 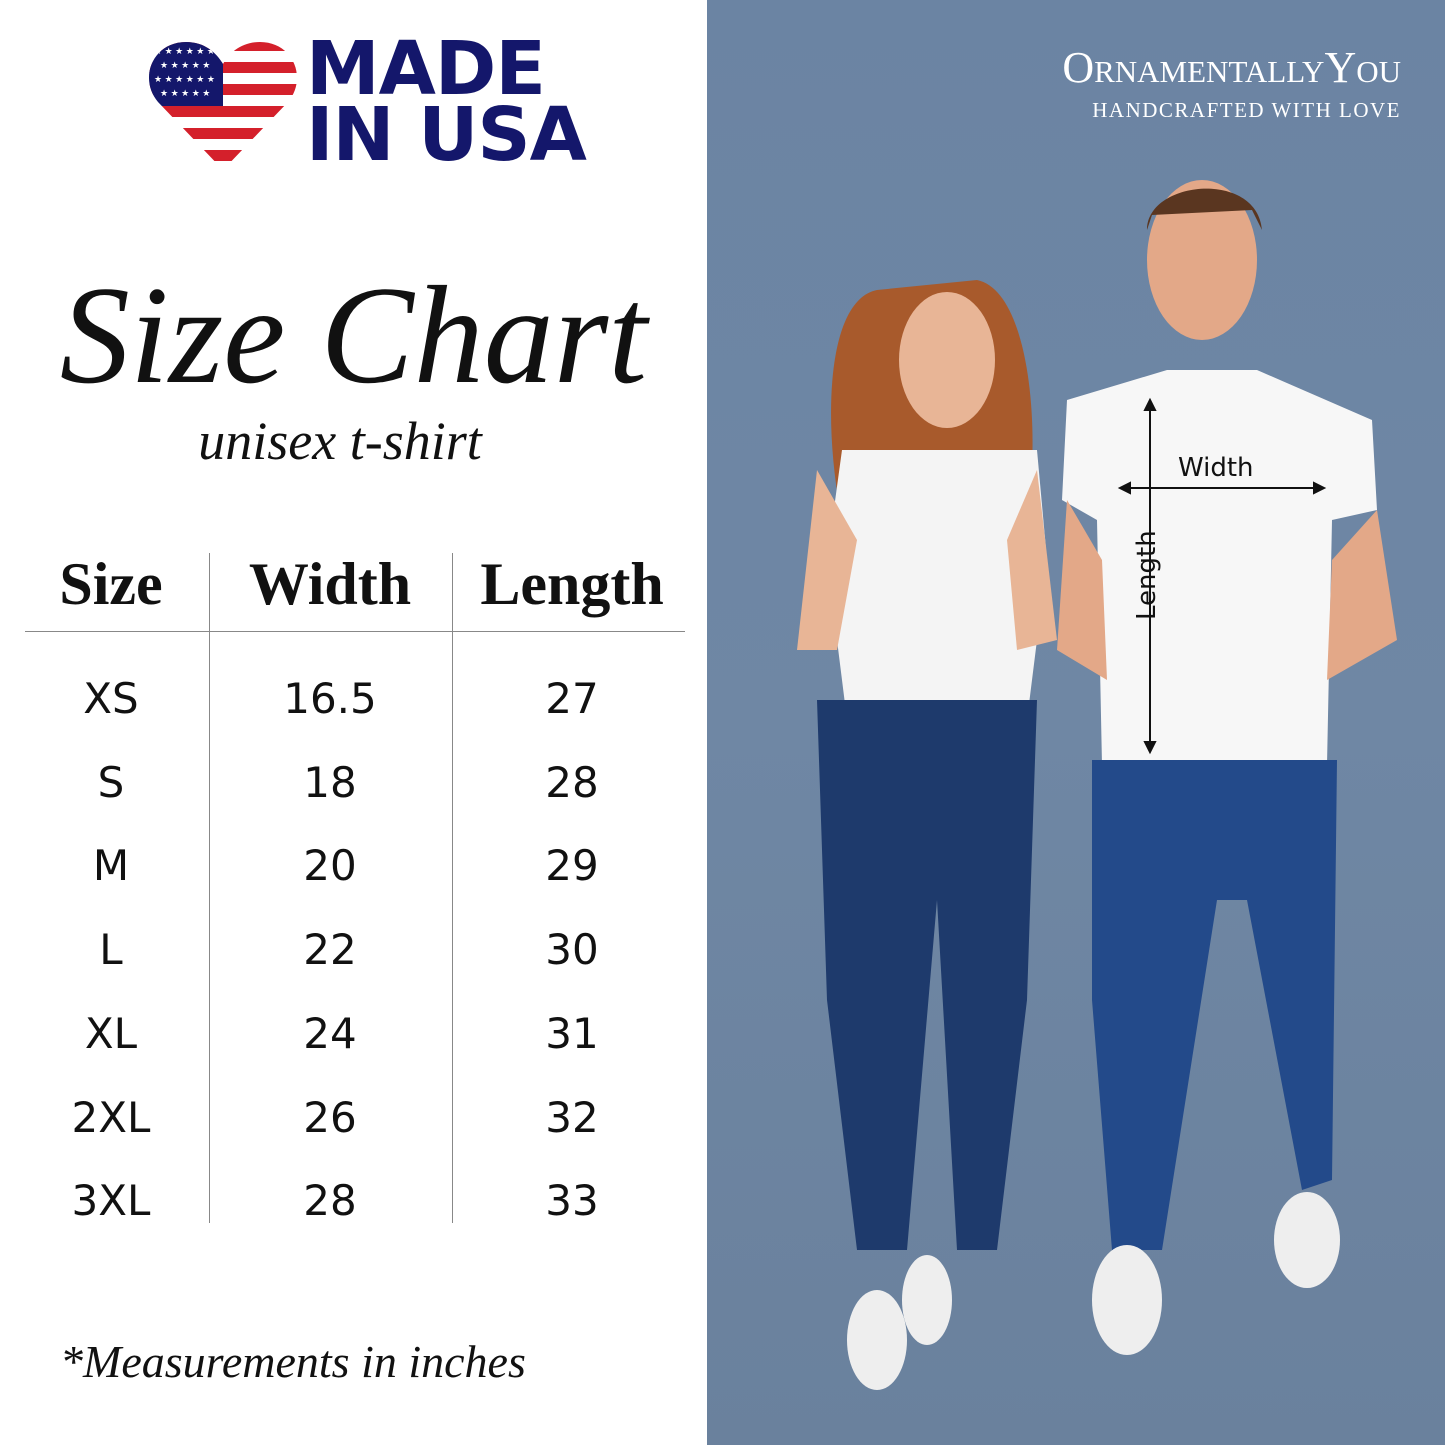 I want to click on size-cell: XL, so click(x=111, y=1033).